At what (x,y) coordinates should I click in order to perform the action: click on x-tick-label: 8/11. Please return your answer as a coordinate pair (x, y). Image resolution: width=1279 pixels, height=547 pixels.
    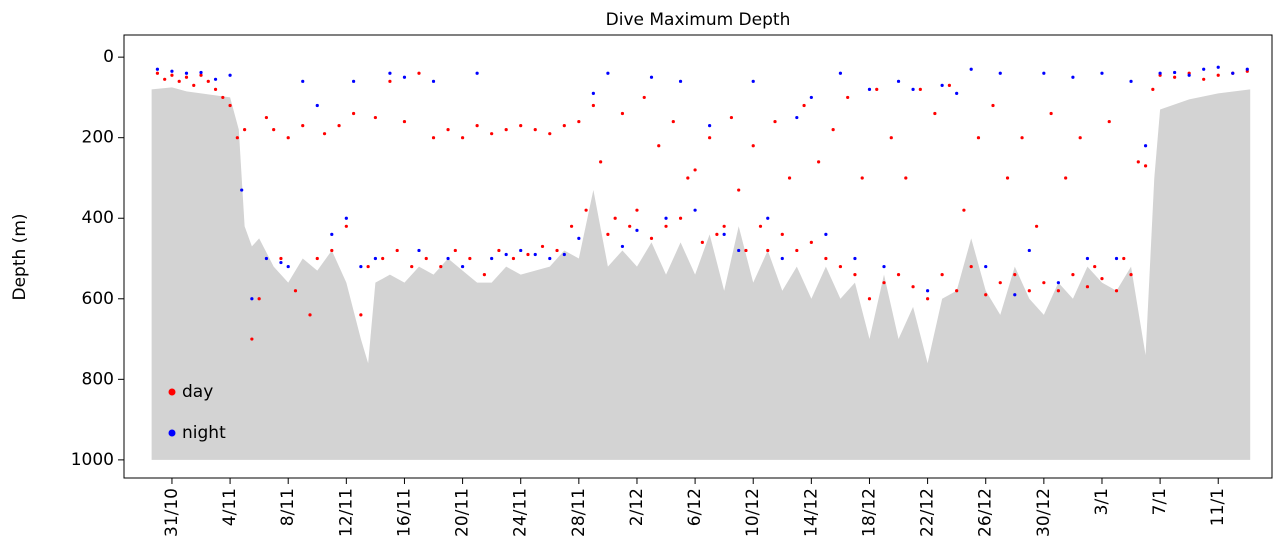
    Looking at the image, I should click on (288, 507).